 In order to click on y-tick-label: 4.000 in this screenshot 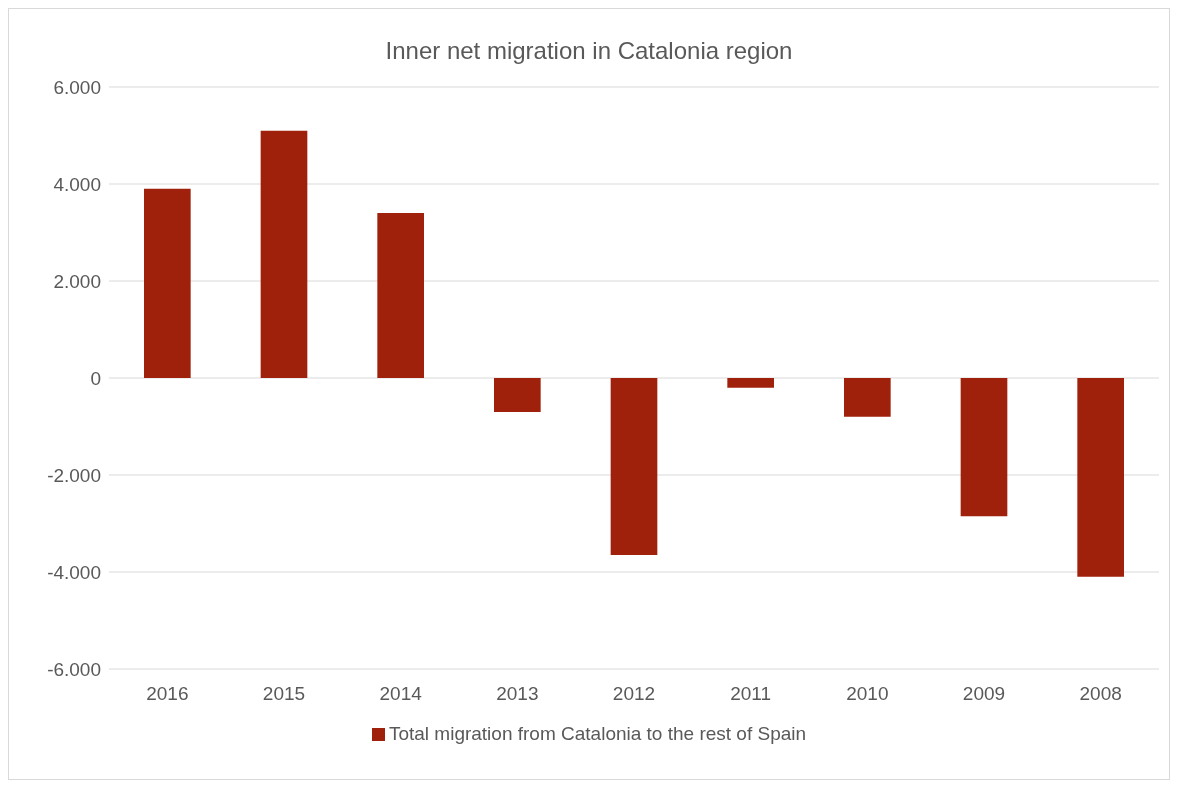, I will do `click(77, 184)`.